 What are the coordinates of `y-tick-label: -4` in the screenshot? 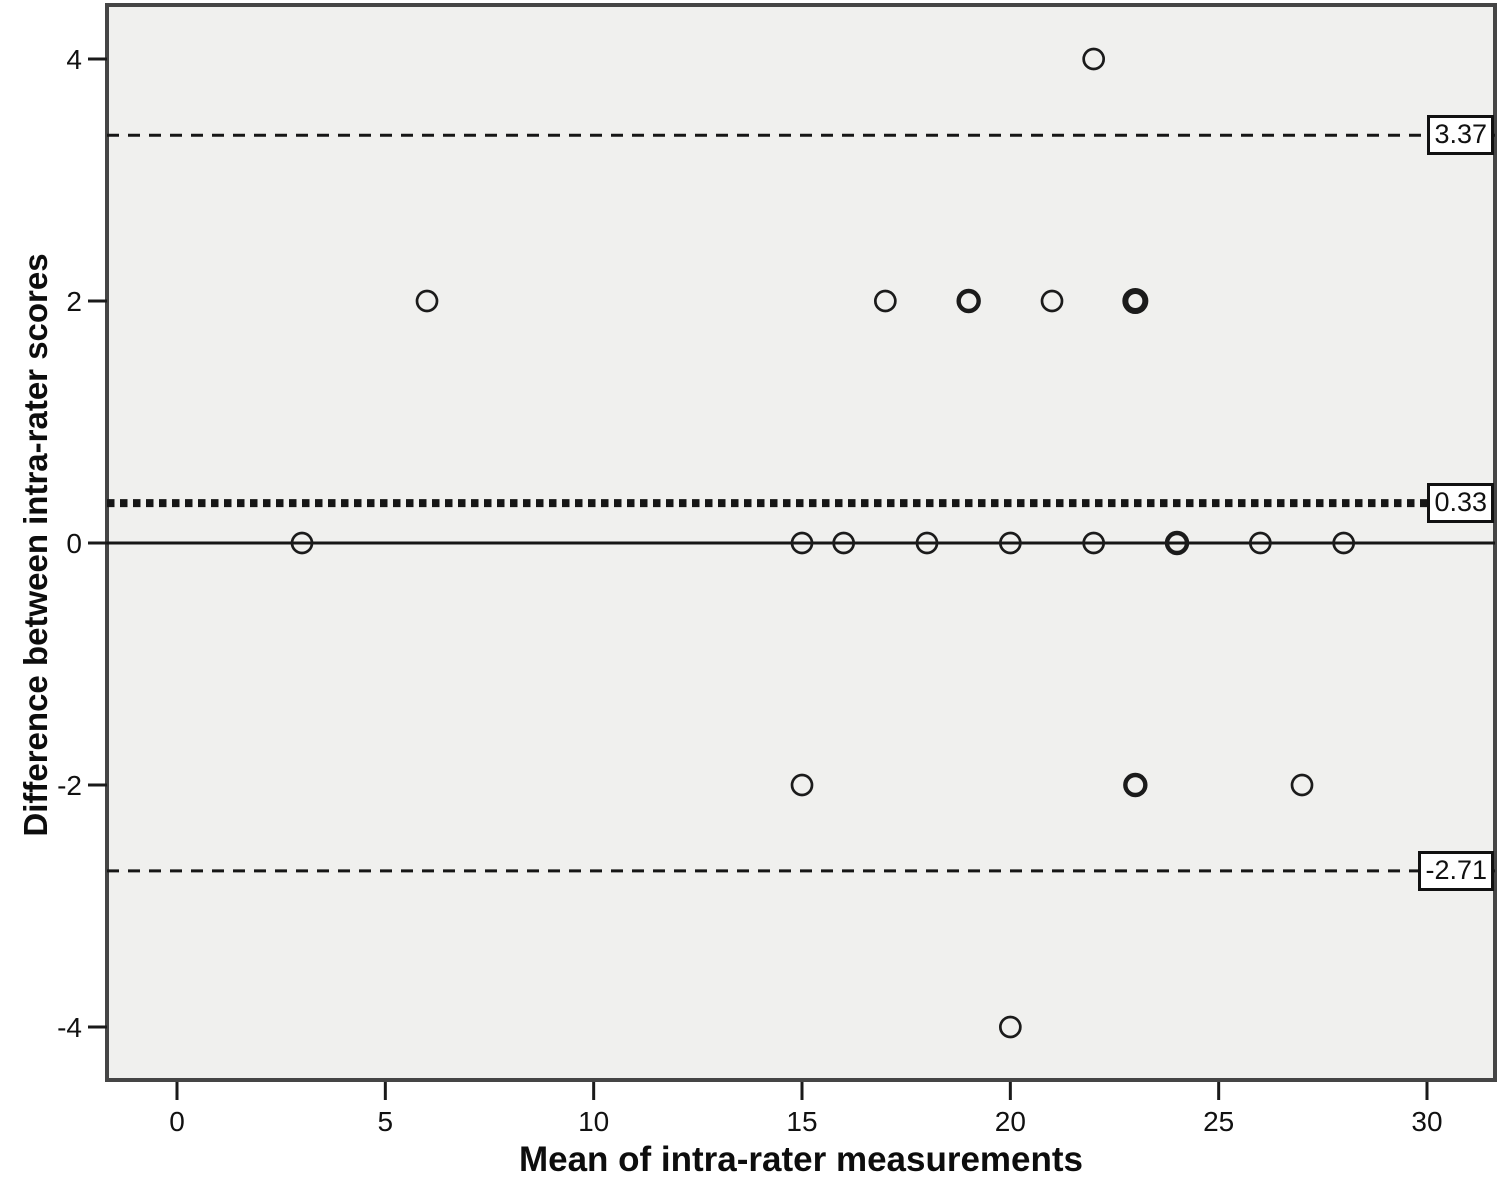 It's located at (69, 1027).